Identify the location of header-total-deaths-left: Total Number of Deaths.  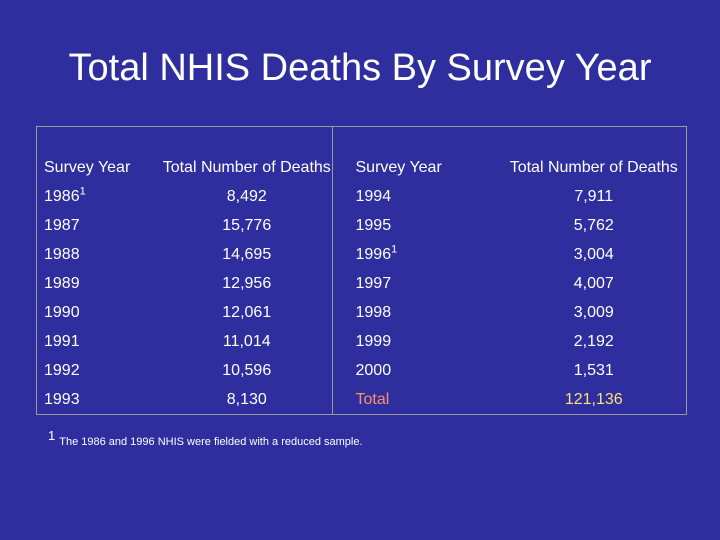
(243, 154).